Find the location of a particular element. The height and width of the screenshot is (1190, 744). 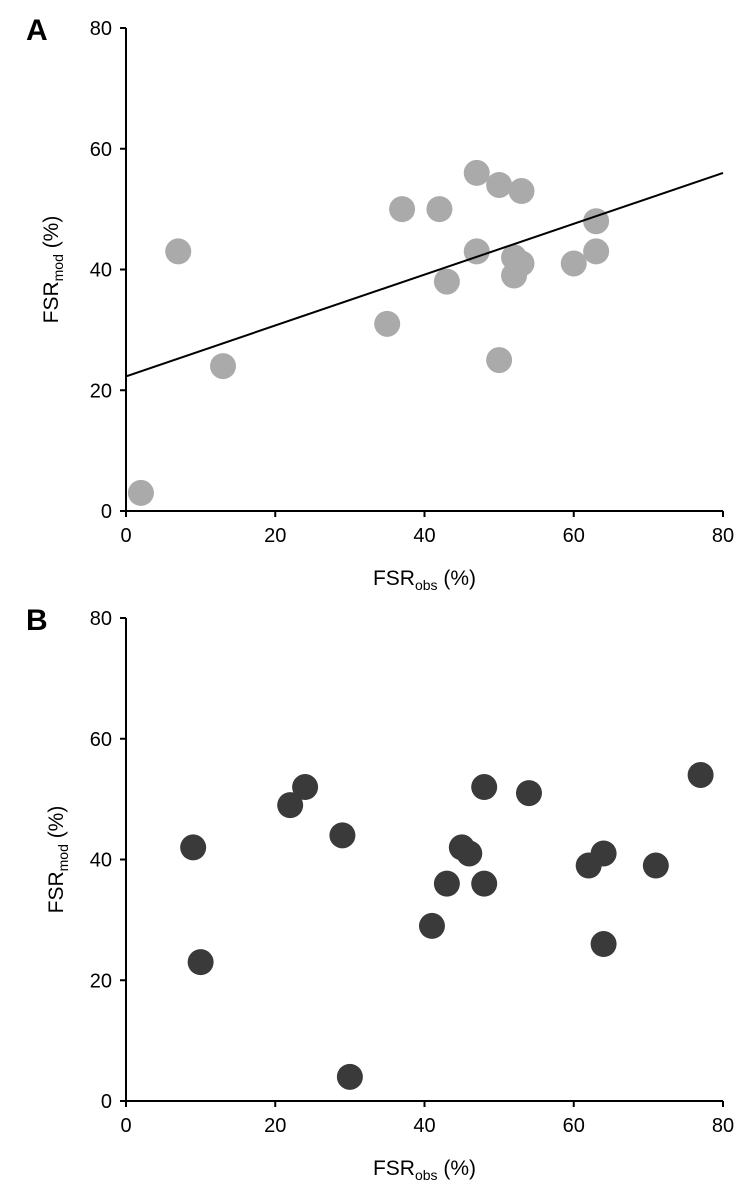

trend-line is located at coordinates (424, 274).